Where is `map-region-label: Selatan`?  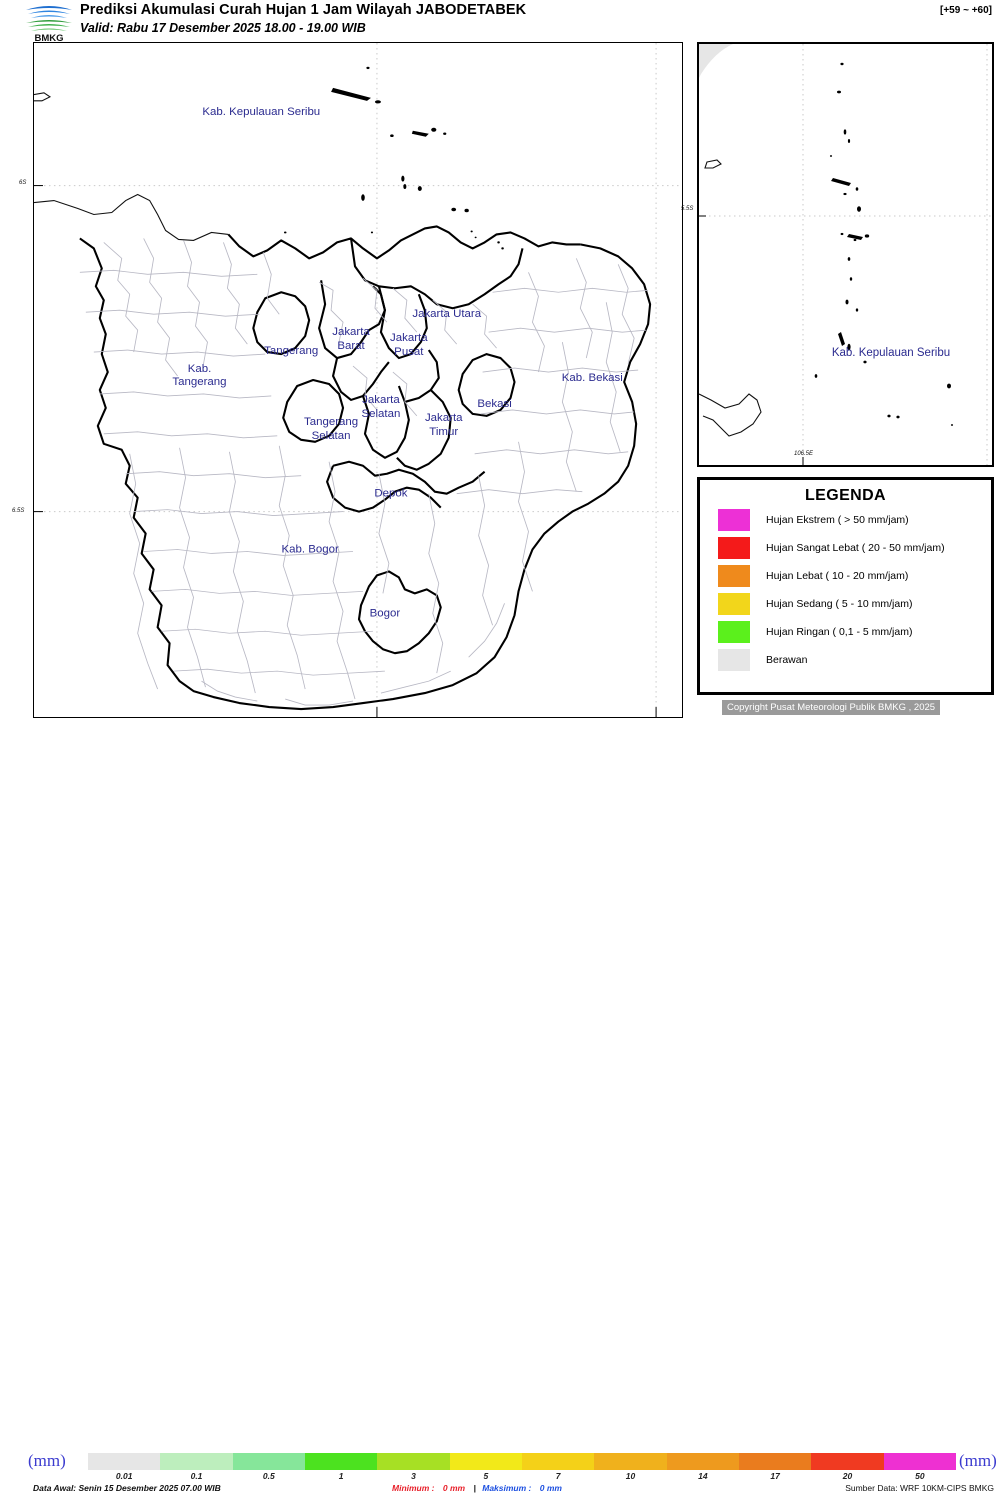
map-region-label: Selatan is located at coordinates (331, 436).